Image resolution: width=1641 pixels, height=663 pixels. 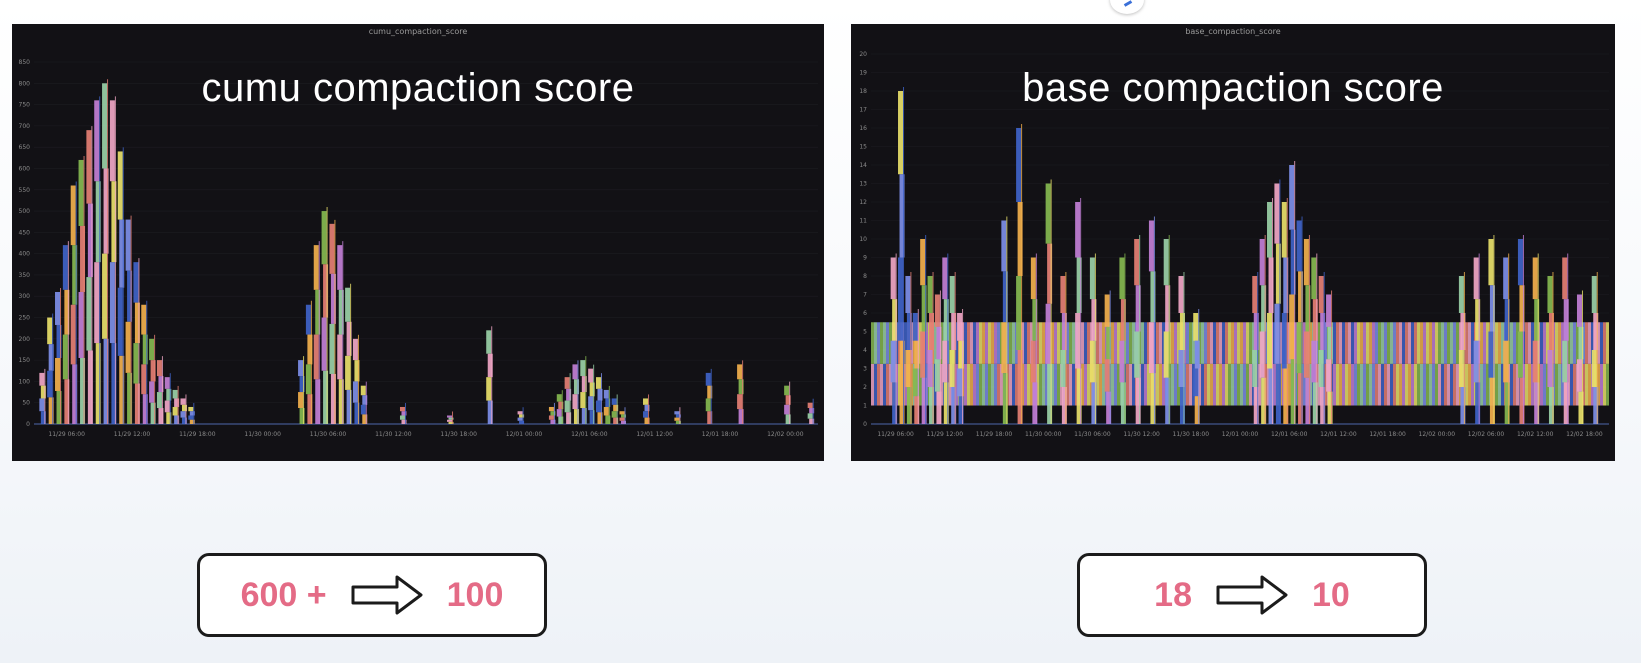 I want to click on y-tick-label: 650, so click(x=25, y=147).